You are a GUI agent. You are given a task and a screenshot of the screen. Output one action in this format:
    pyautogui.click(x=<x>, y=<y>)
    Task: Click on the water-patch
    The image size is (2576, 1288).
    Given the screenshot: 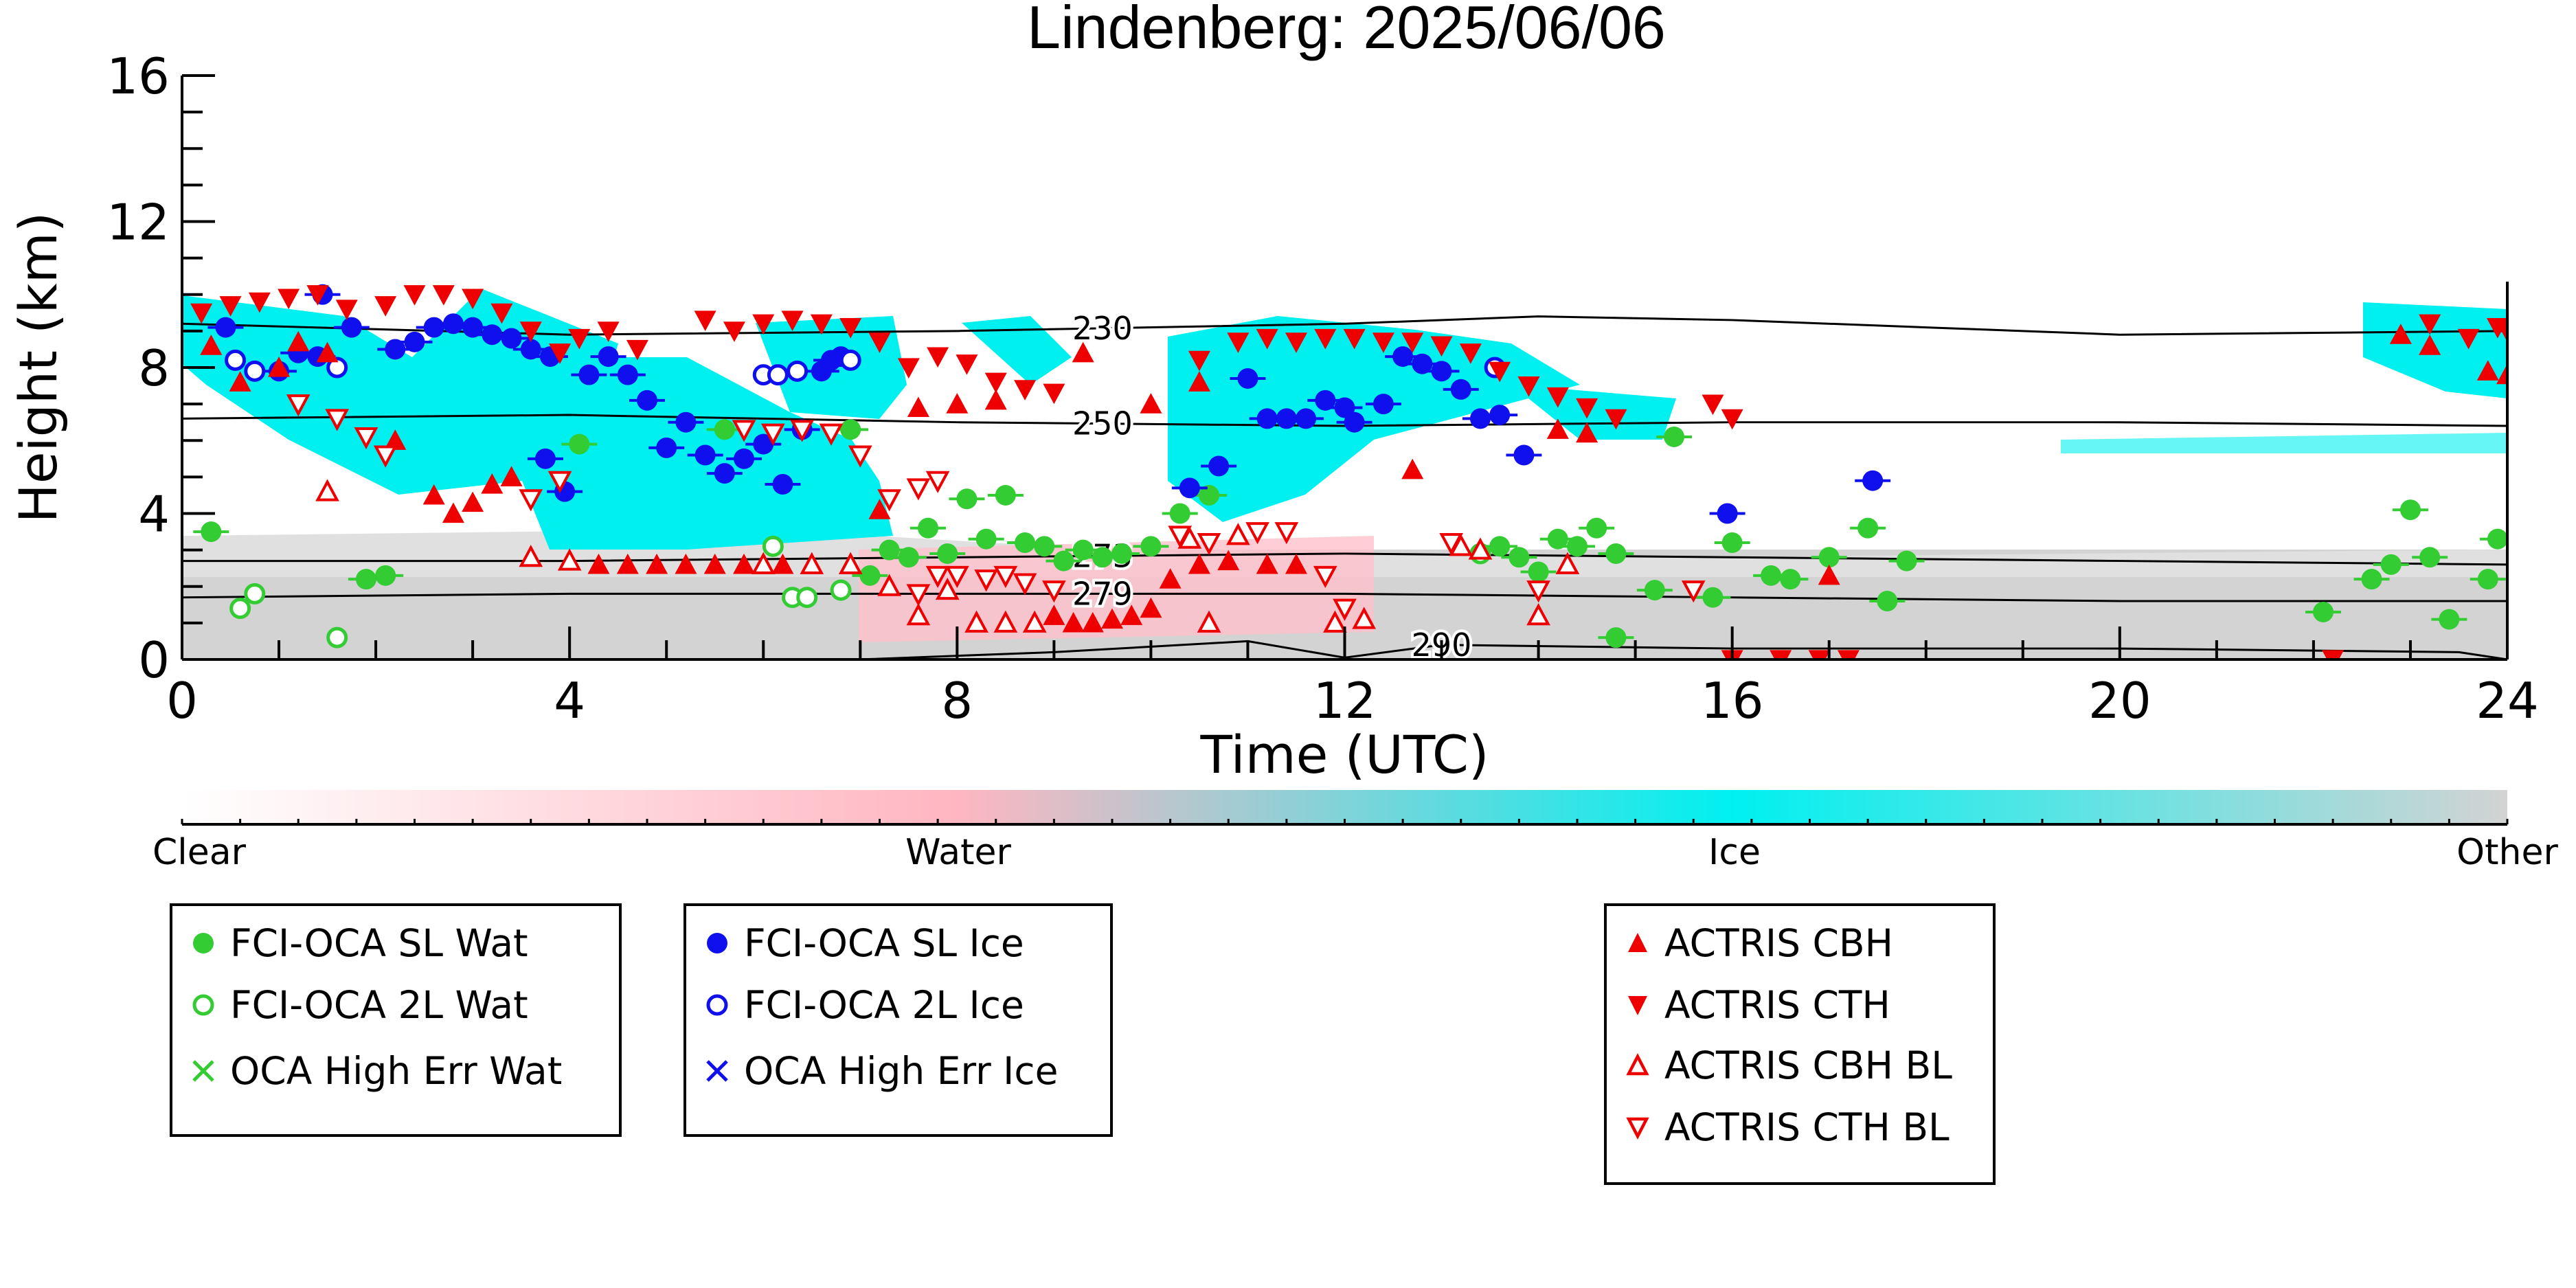 What is the action you would take?
    pyautogui.click(x=1116, y=589)
    